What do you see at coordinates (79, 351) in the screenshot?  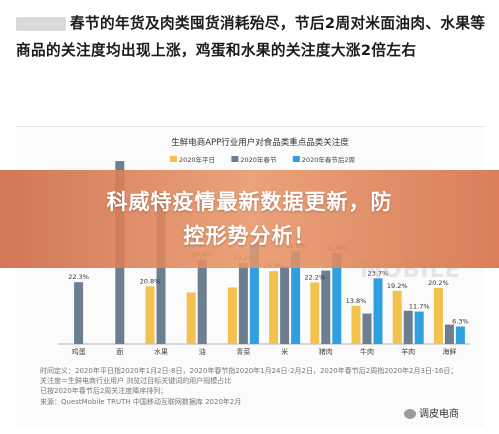 I see `x-tick-label-0: 鸡蛋` at bounding box center [79, 351].